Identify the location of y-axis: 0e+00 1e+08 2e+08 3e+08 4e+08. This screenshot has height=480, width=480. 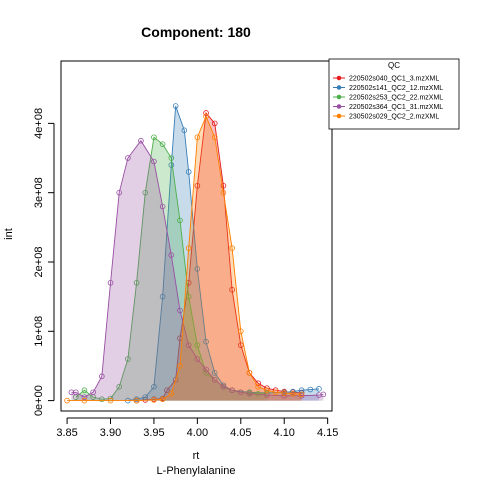
(44, 262).